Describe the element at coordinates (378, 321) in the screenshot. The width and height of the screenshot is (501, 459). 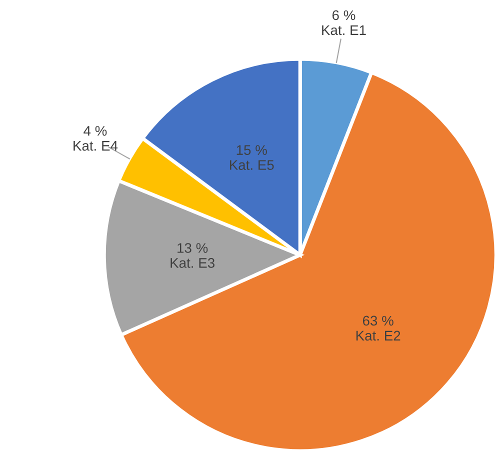
I see `data-label: 63 %` at that location.